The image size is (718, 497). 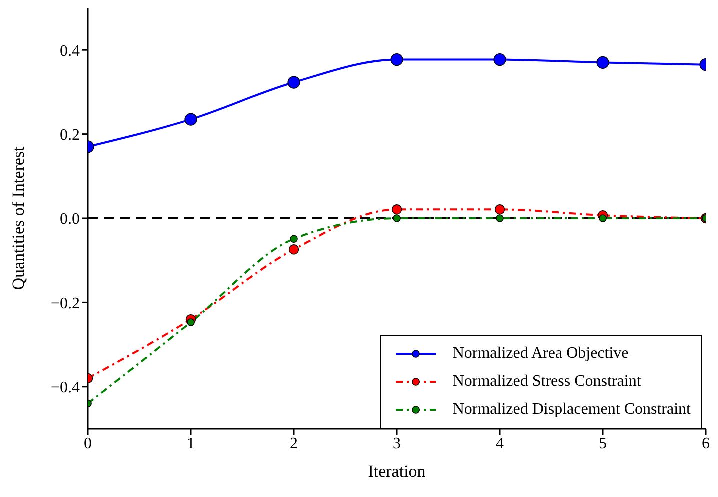 I want to click on y-axis-title: Quantities of Interest, so click(x=18, y=218).